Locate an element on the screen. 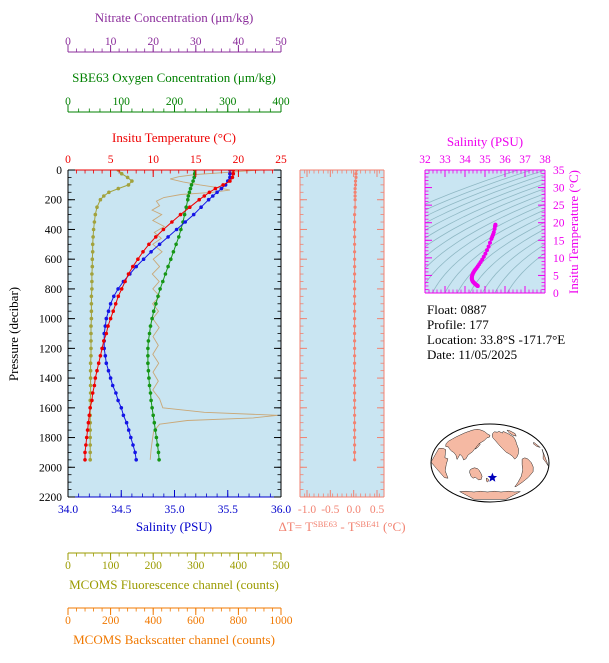 The width and height of the screenshot is (609, 663). svg-text: 35.0 is located at coordinates (174, 510).